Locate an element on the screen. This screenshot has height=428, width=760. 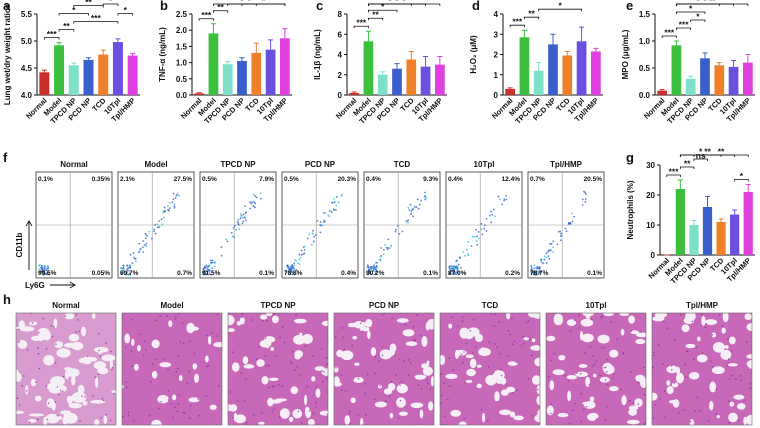
y-tick-label: 6 is located at coordinates (340, 34).